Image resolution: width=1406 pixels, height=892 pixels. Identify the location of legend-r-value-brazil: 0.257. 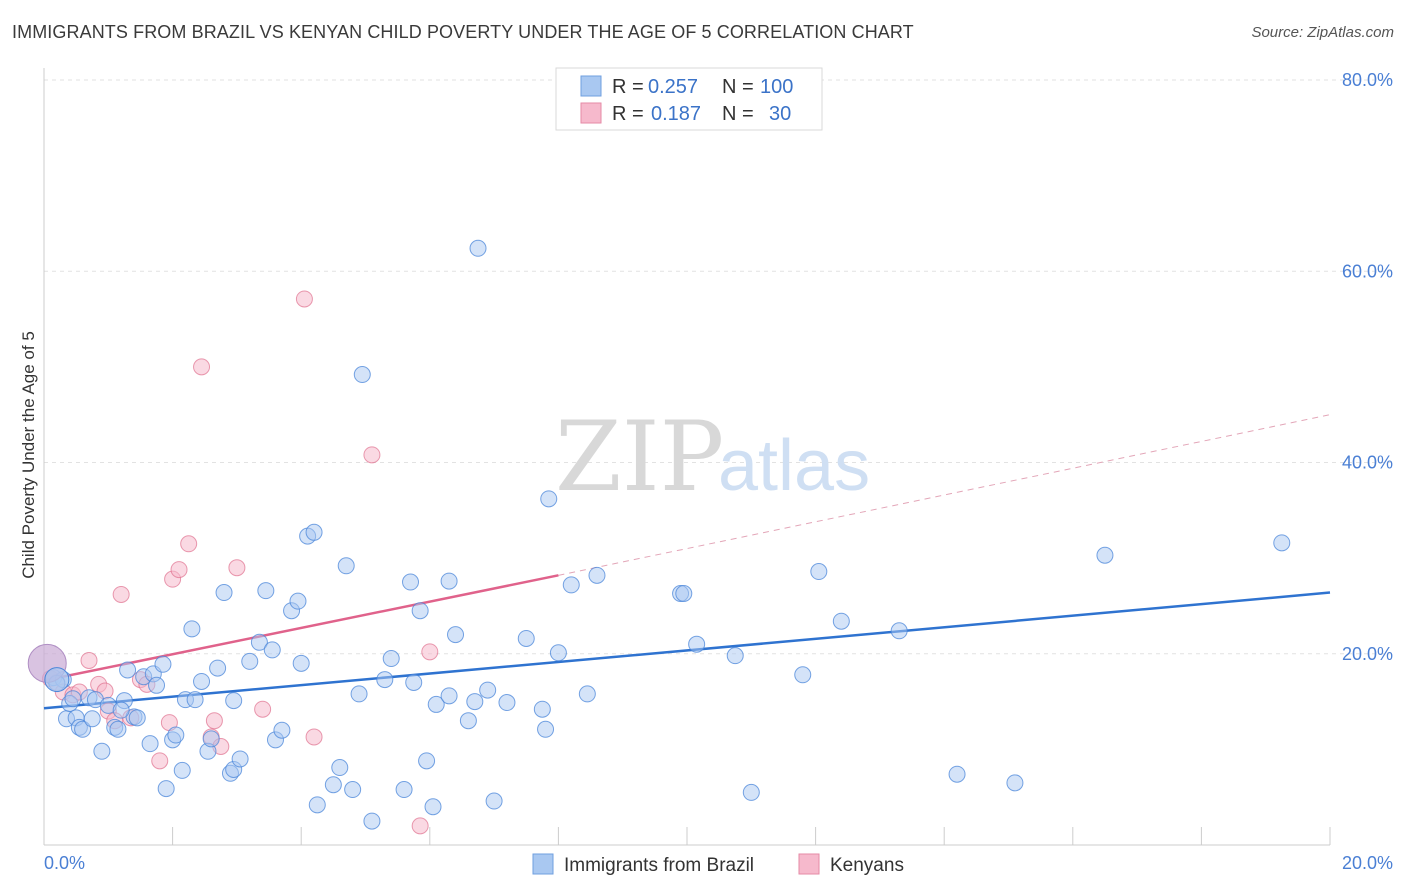
(673, 87).